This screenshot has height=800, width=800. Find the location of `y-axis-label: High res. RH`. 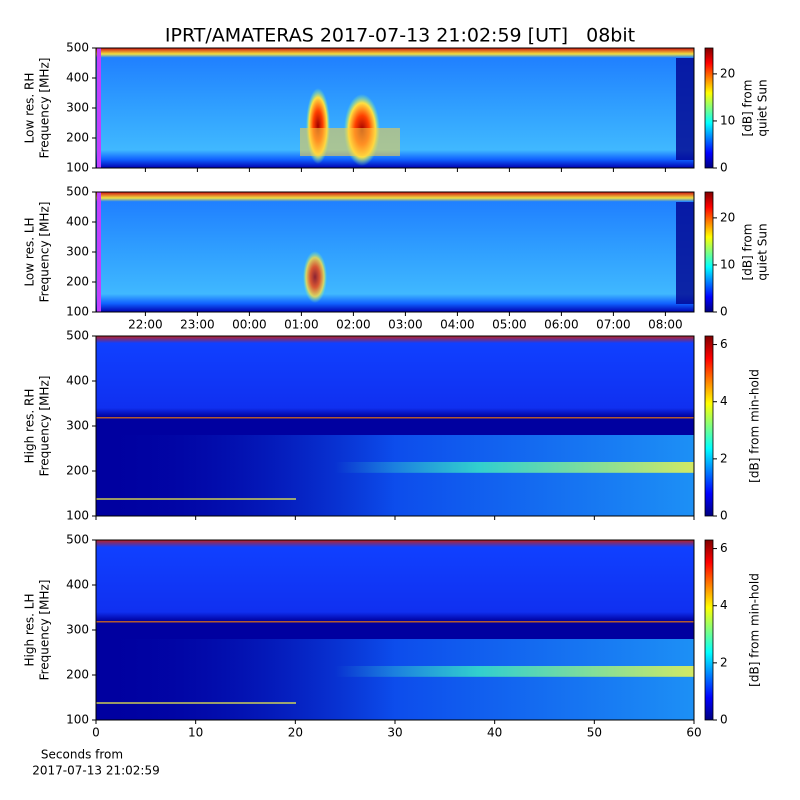

y-axis-label: High res. RH is located at coordinates (30, 426).